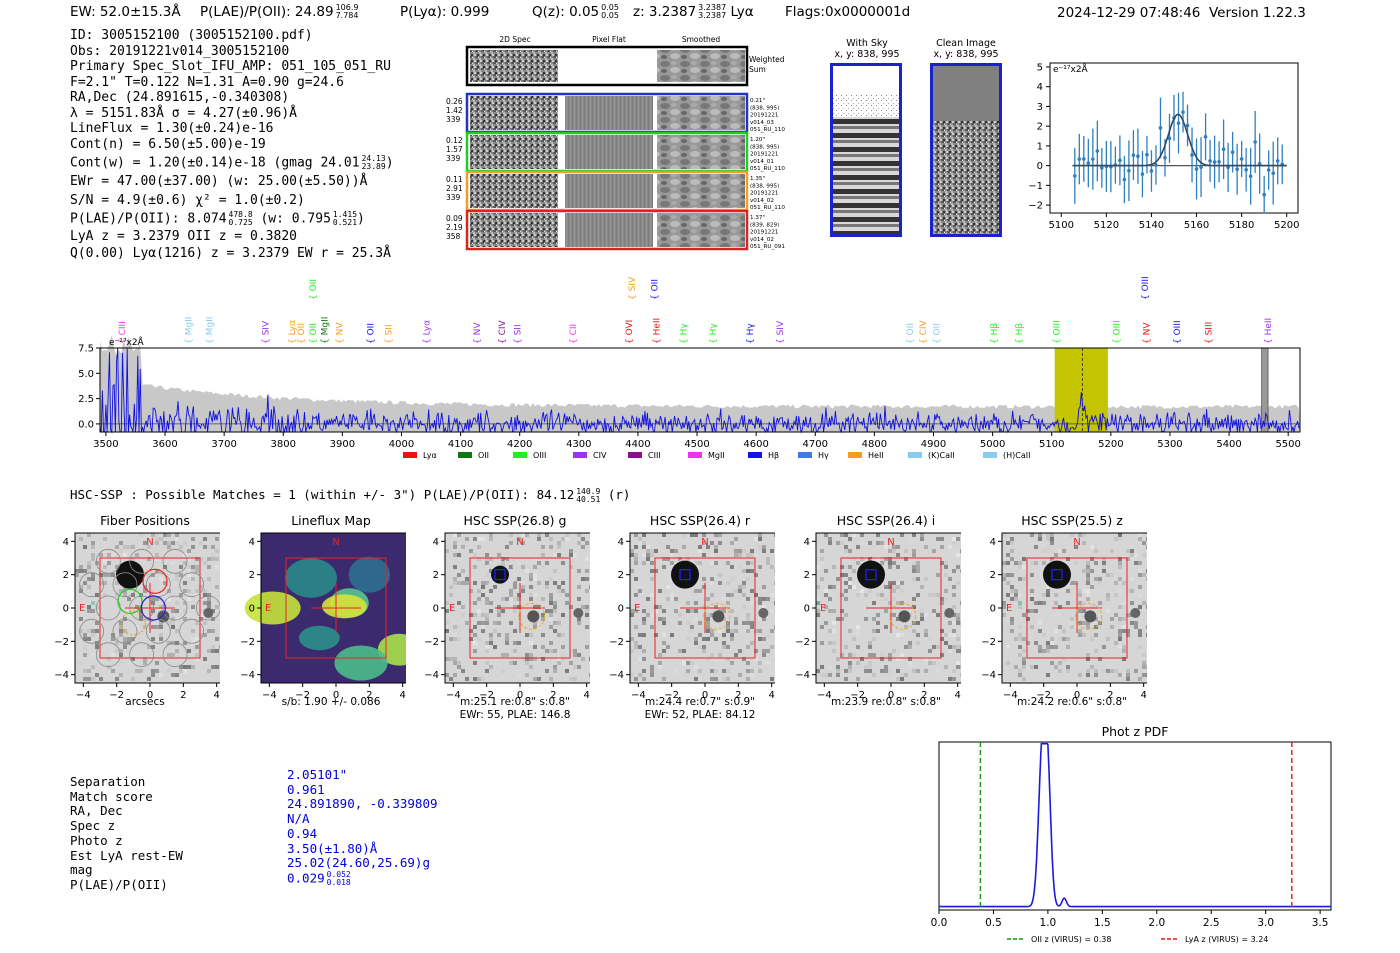 The width and height of the screenshot is (1400, 953). I want to click on spec2d-row-right-label: 1.20", so click(757, 140).